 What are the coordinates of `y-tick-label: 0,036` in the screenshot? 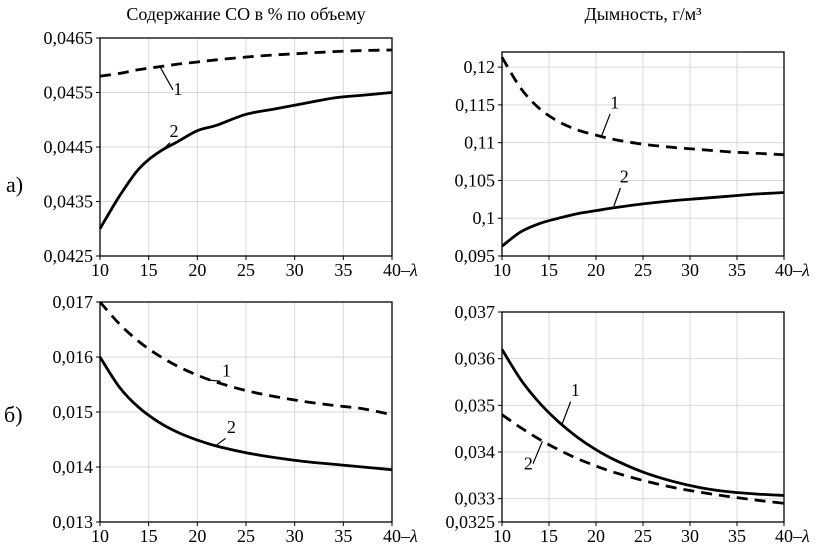 It's located at (475, 359).